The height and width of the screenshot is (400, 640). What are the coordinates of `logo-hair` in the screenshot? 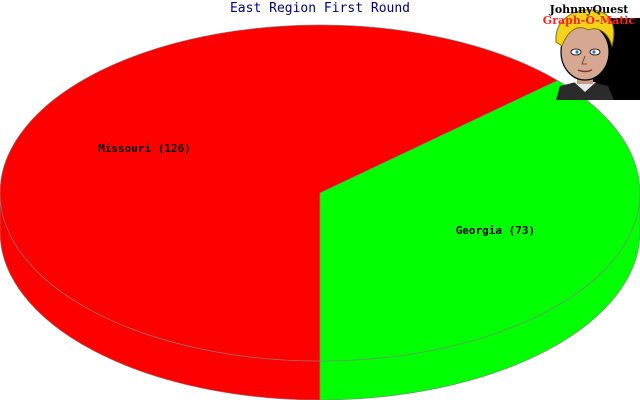 It's located at (585, 28).